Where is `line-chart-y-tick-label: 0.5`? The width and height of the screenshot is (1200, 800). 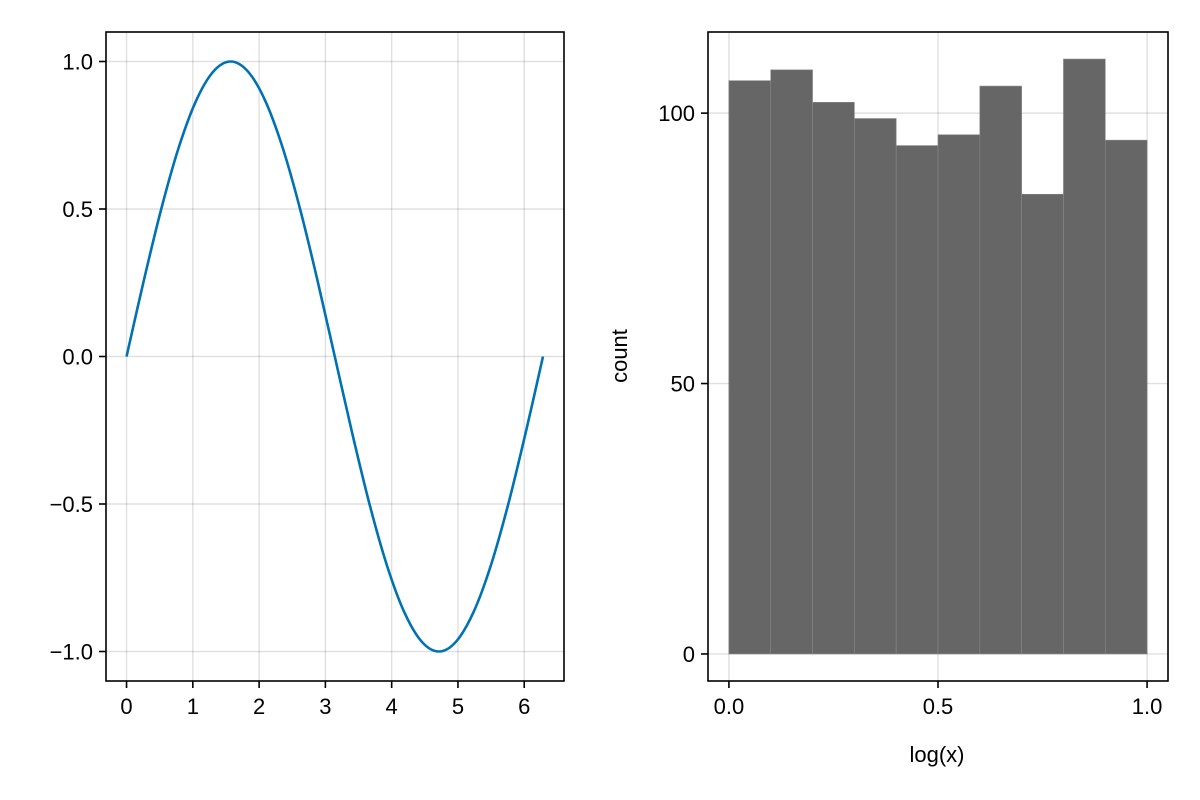 line-chart-y-tick-label: 0.5 is located at coordinates (77, 209).